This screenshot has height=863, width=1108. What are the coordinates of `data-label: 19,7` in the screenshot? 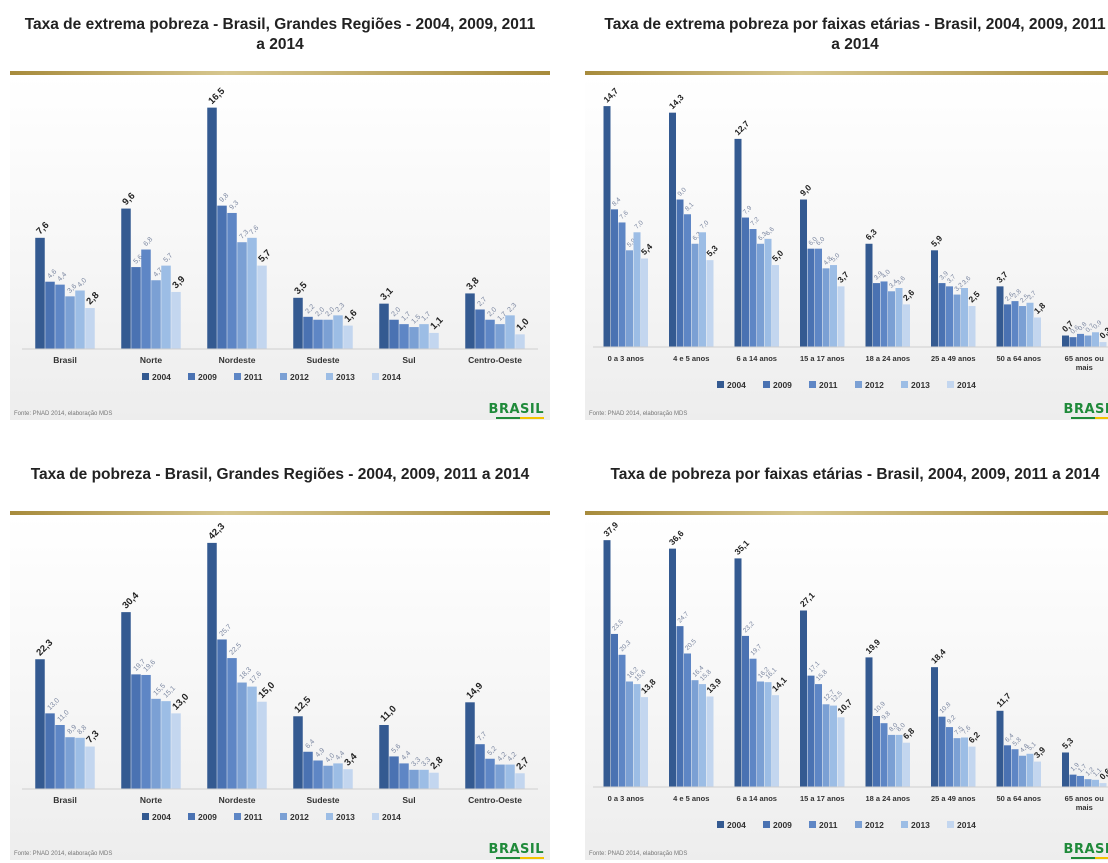 It's located at (756, 650).